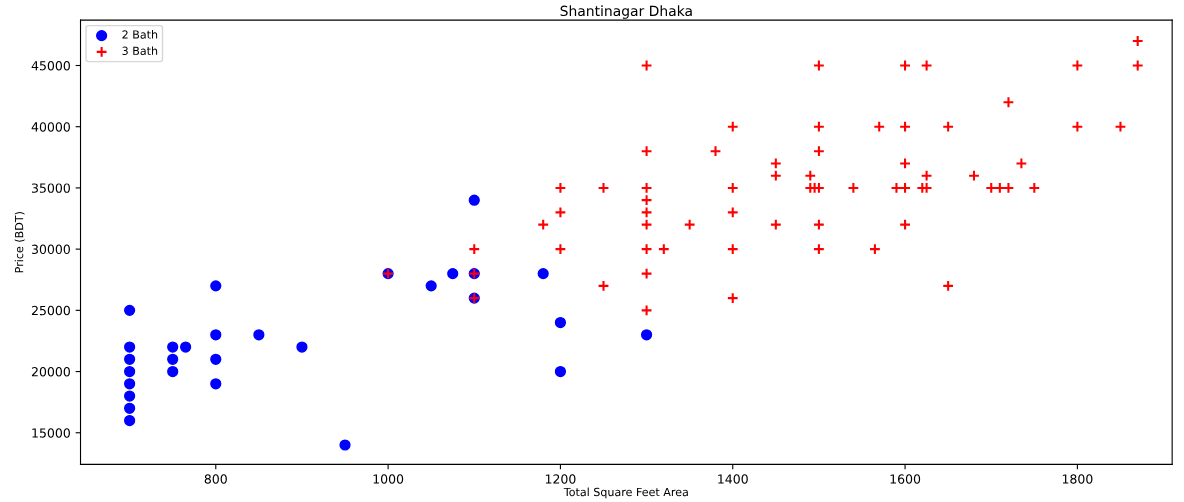 The image size is (1184, 502). I want to click on chart-title: Shantinagar Dhaka, so click(626, 12).